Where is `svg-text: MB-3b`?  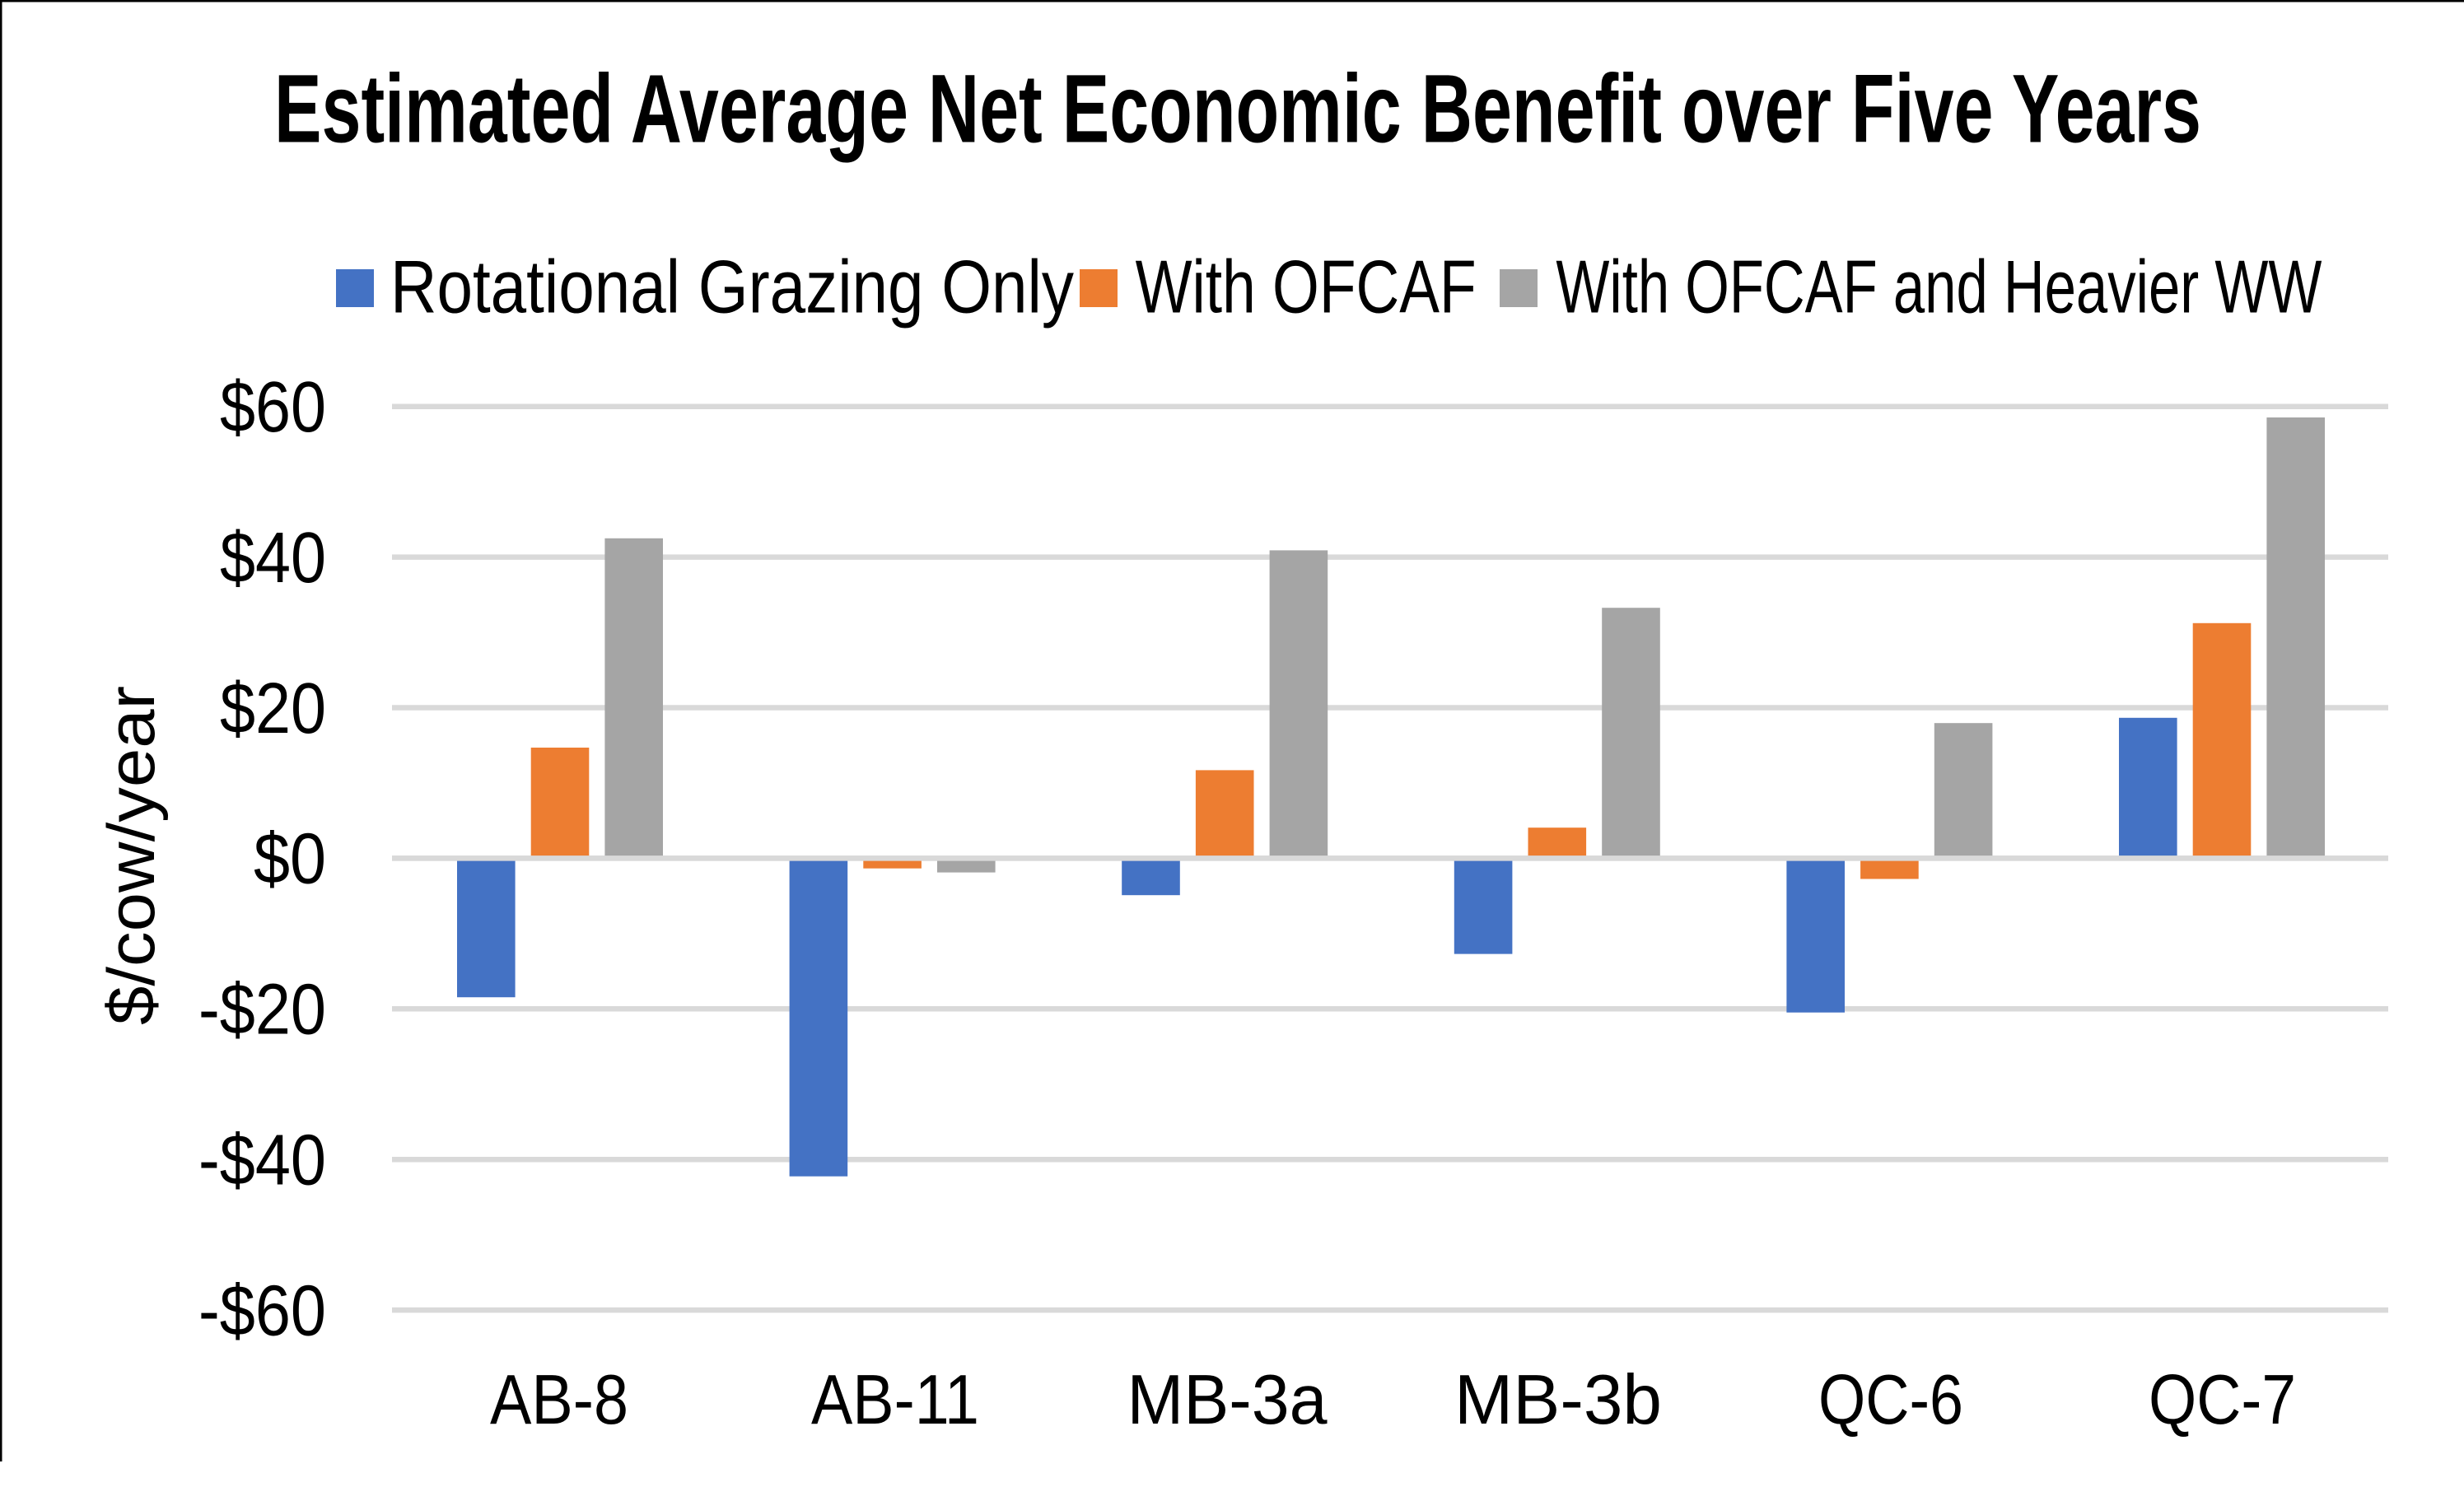
svg-text: MB-3b is located at coordinates (1558, 1400).